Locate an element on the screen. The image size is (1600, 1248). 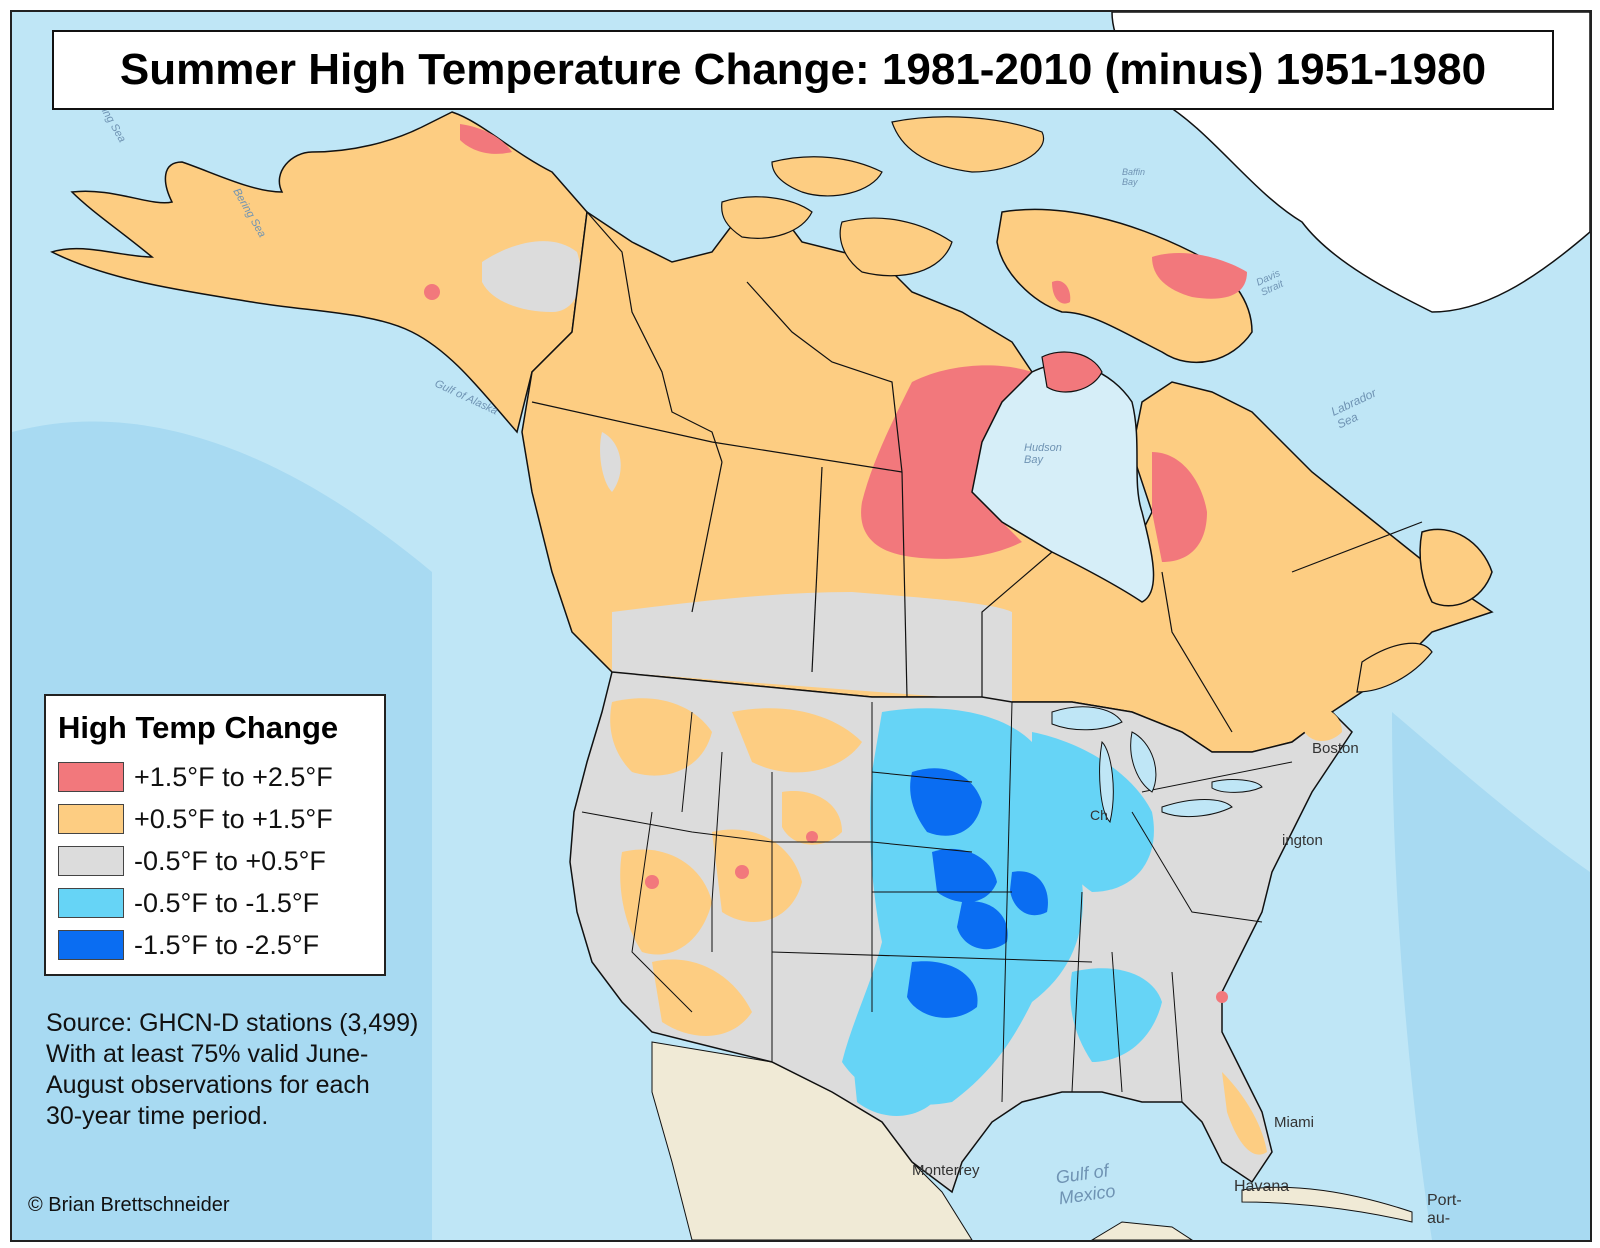
legend-label: +1.5°F to +2.5°F is located at coordinates (233, 776).